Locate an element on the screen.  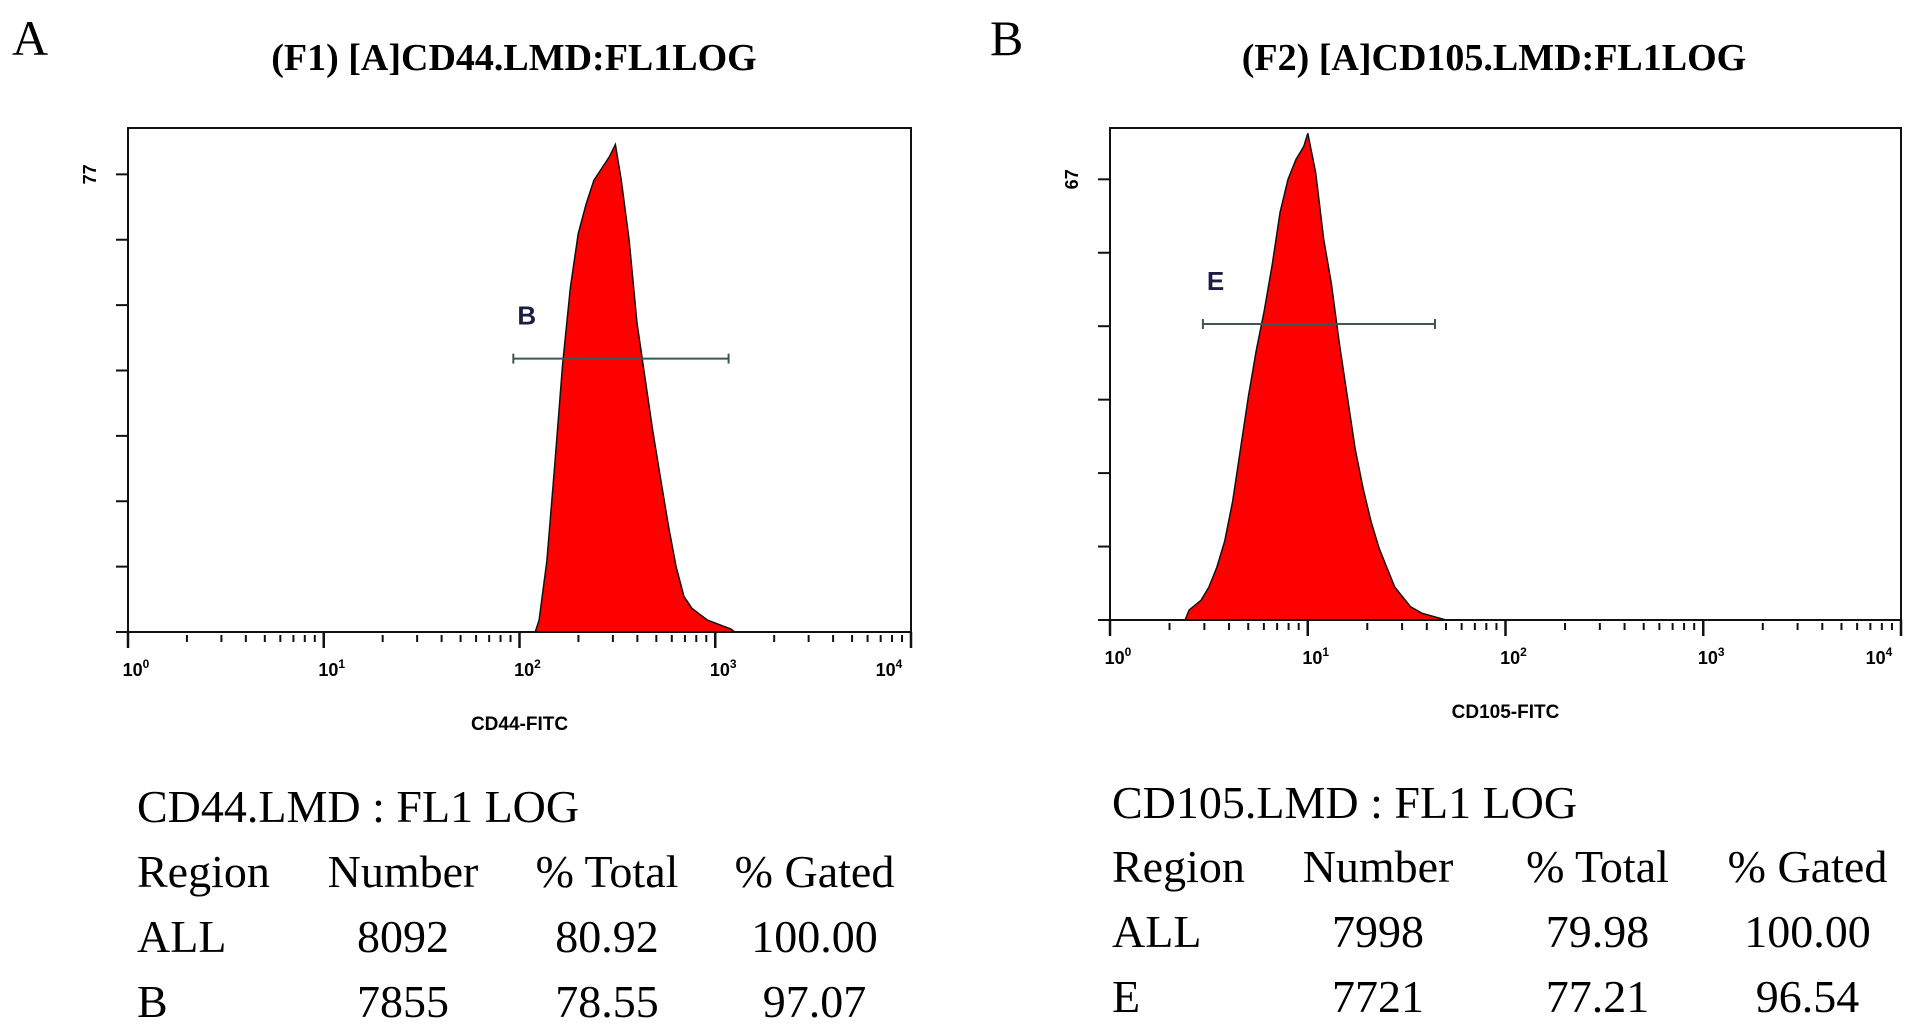
stats-cell: 79.98 is located at coordinates (1598, 931).